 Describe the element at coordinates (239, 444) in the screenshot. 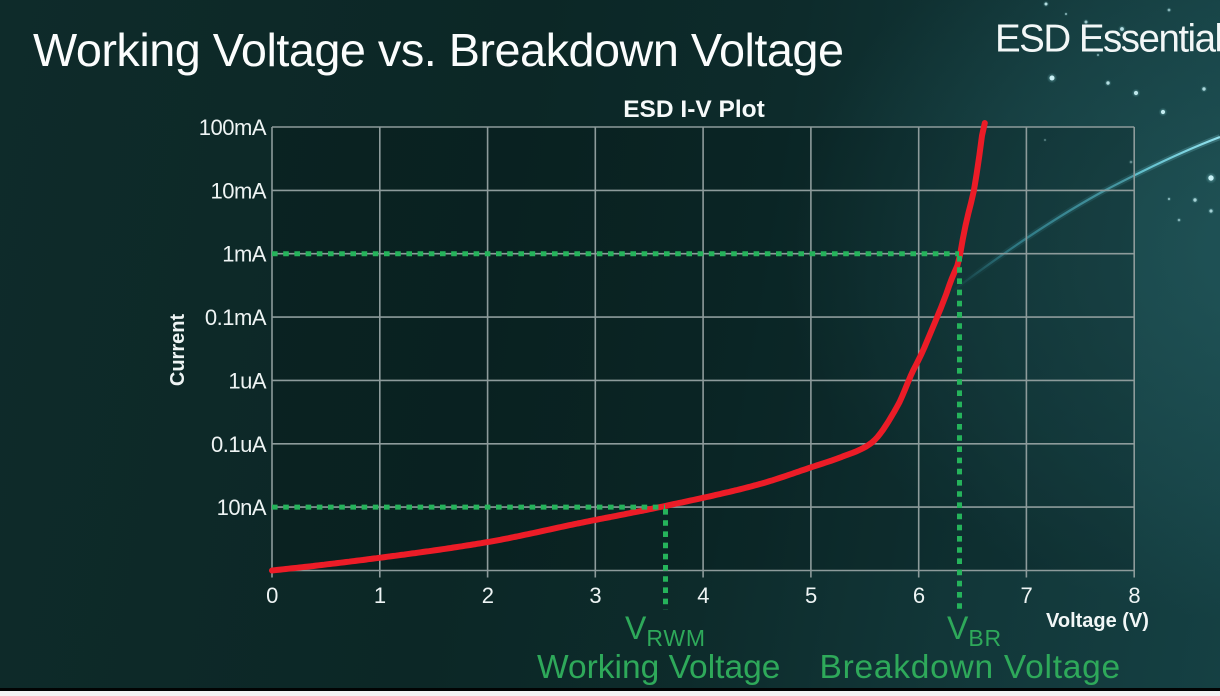

I see `svg-text: 0.1uA` at that location.